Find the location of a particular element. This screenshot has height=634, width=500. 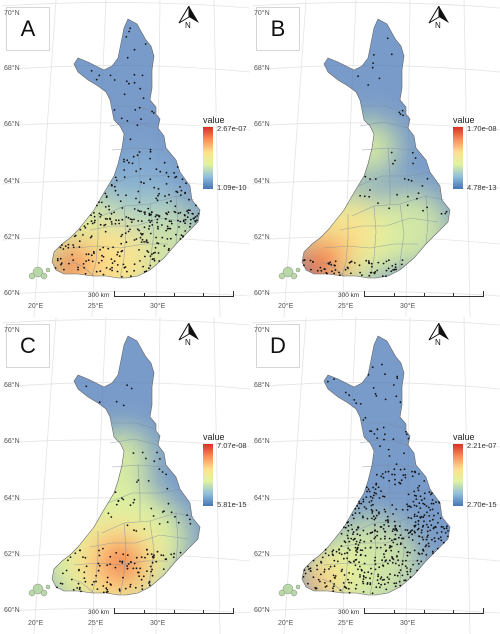

longitude-label: 25°E is located at coordinates (346, 623).